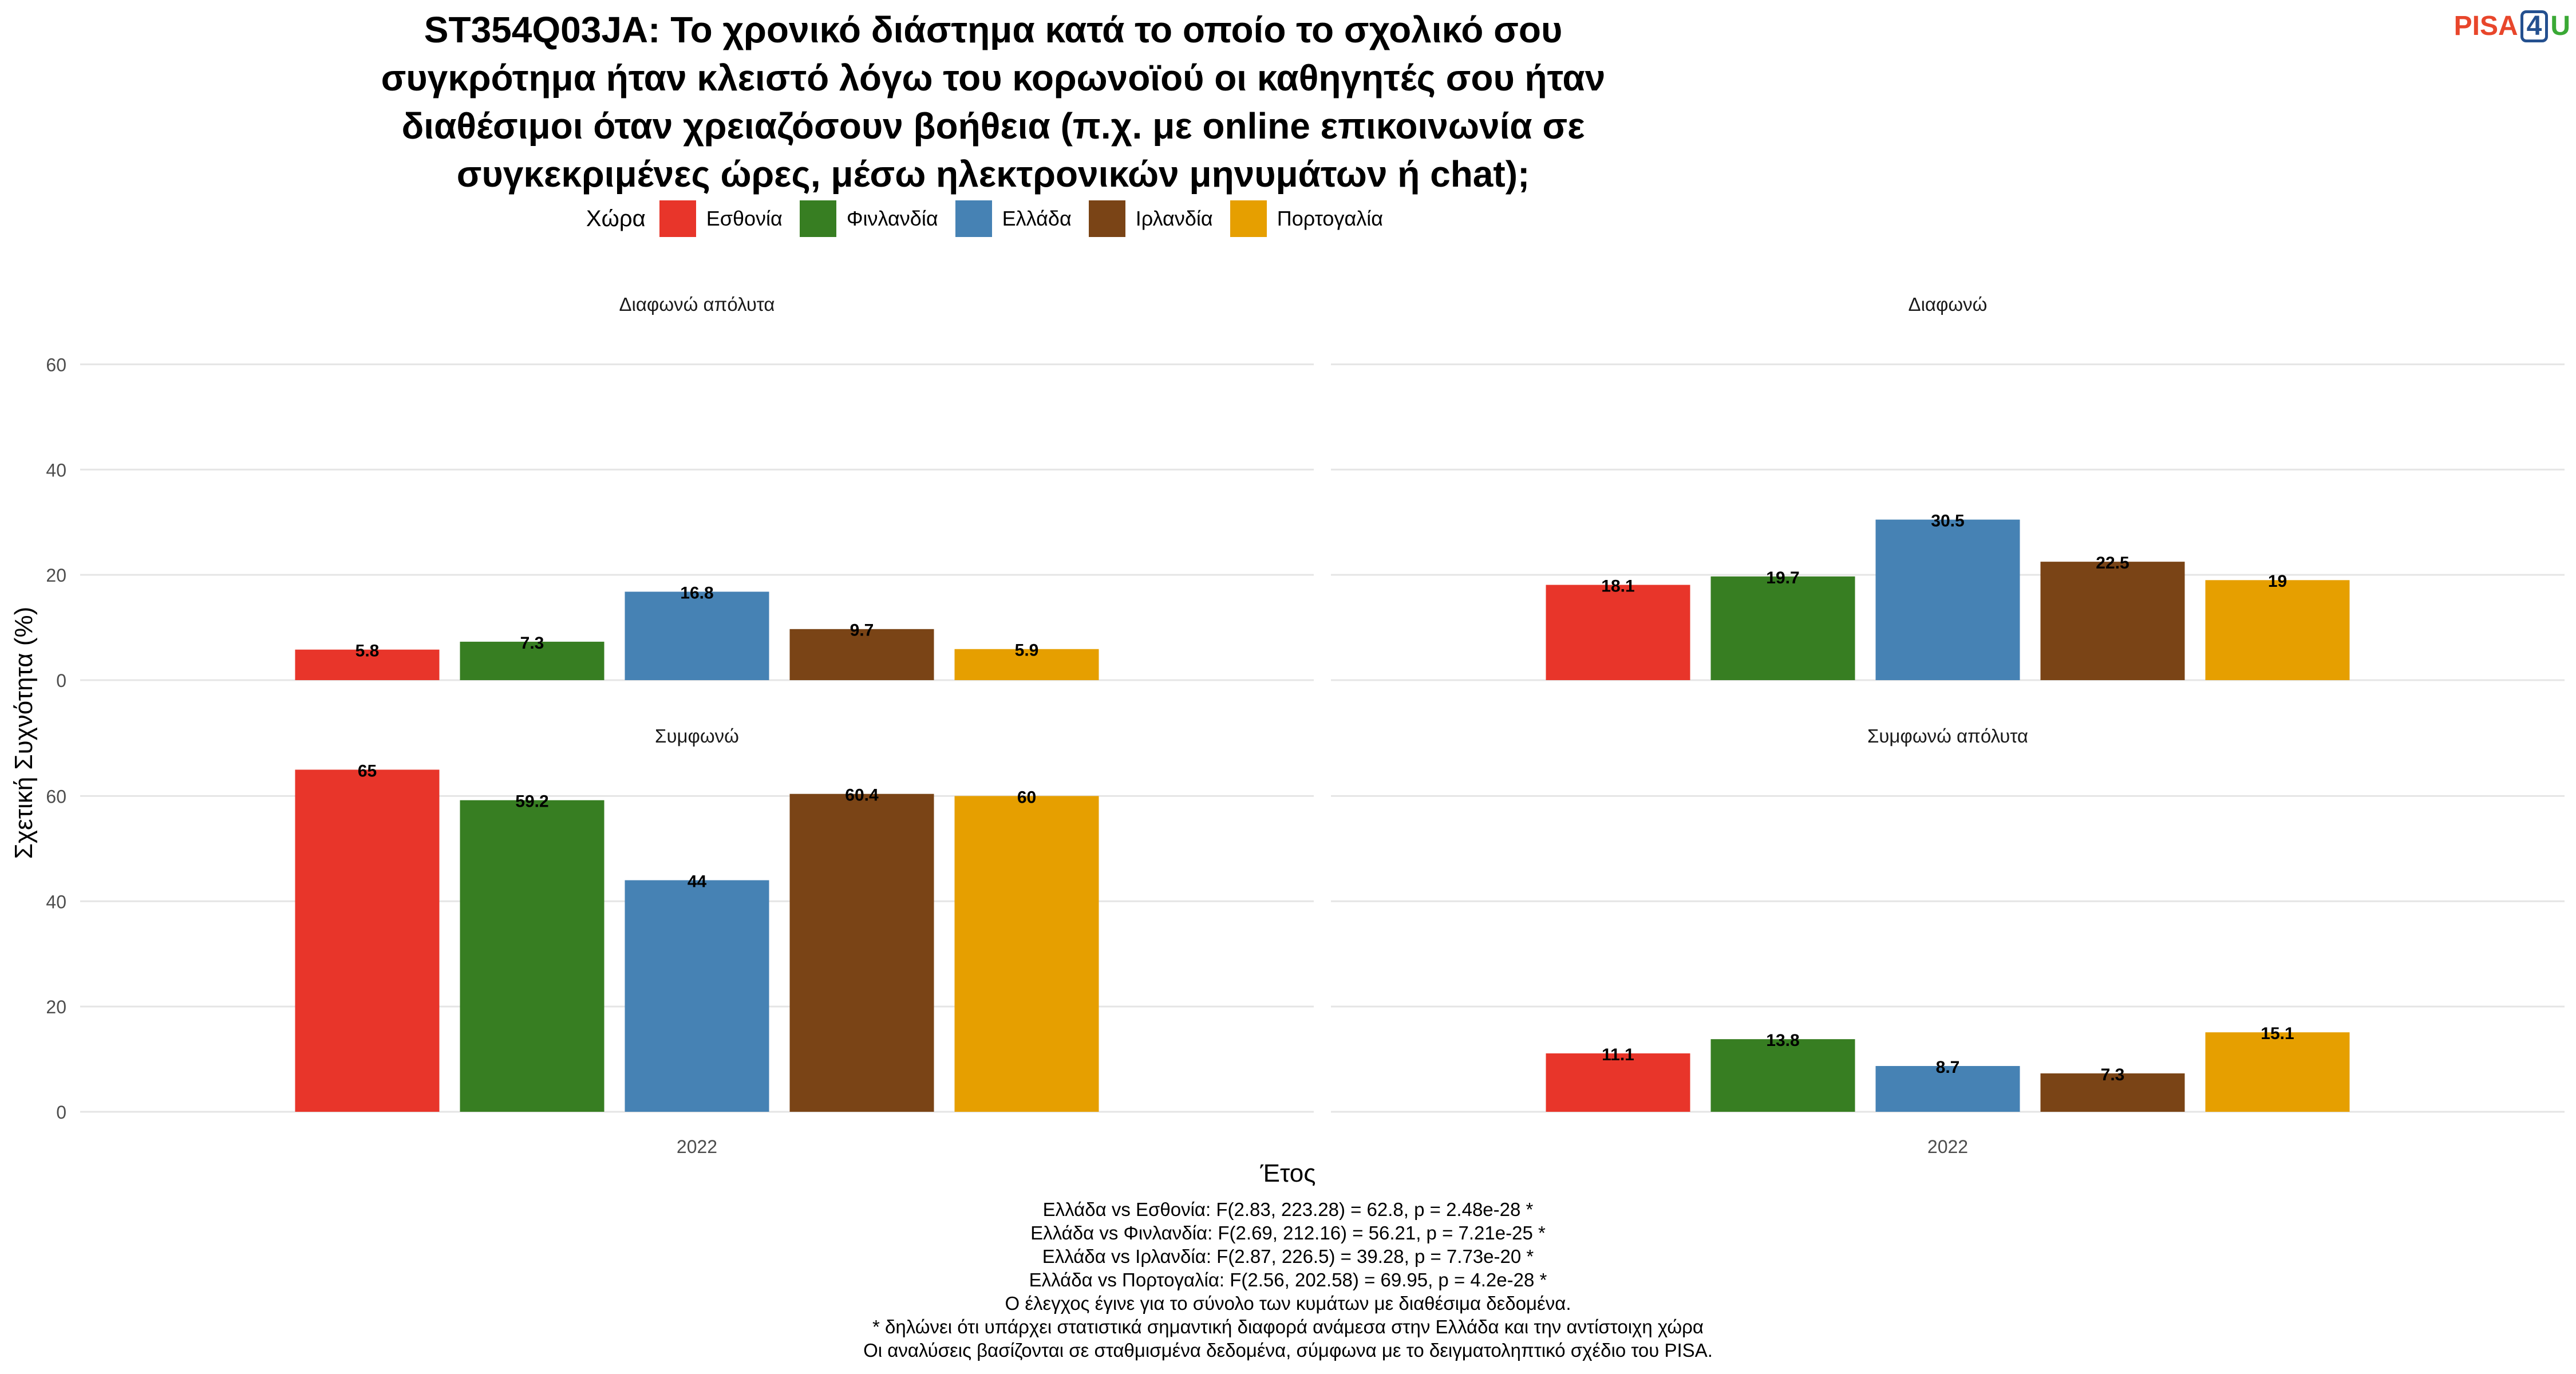  I want to click on data-label: 19, so click(2277, 581).